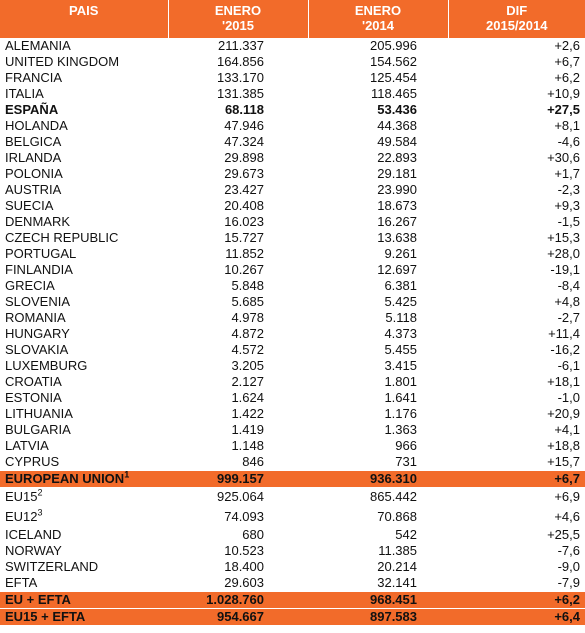 Image resolution: width=585 pixels, height=633 pixels. Describe the element at coordinates (238, 302) in the screenshot. I see `value-jan-2015: 5.685` at that location.